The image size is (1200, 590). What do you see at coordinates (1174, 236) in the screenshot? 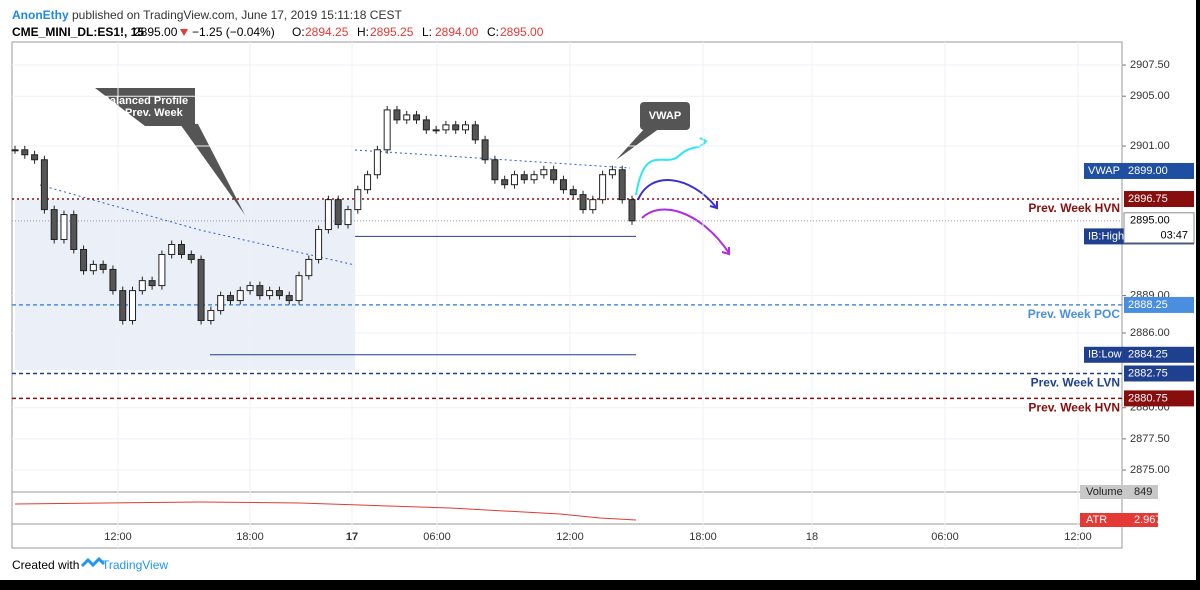
I see `countdown: 03:47` at bounding box center [1174, 236].